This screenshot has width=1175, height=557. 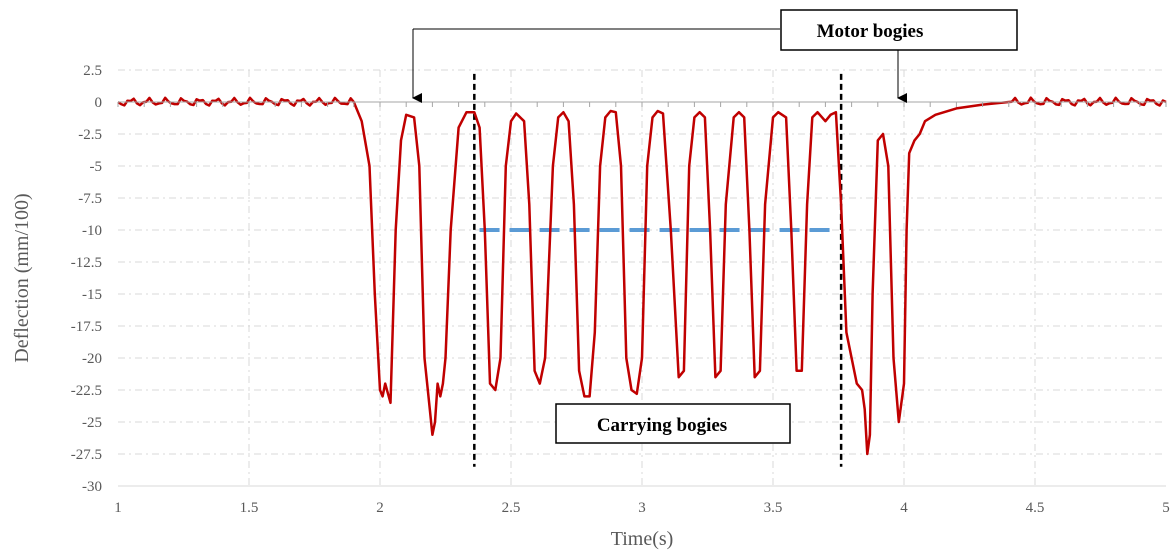 I want to click on carrying-bogies-label: Carrying bogies, so click(x=662, y=425).